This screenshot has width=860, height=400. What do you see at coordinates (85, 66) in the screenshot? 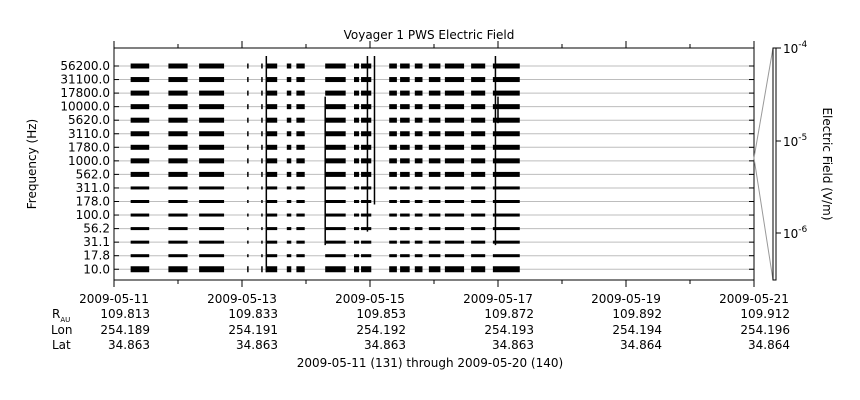
I see `y-tick-label: 56200.0` at bounding box center [85, 66].